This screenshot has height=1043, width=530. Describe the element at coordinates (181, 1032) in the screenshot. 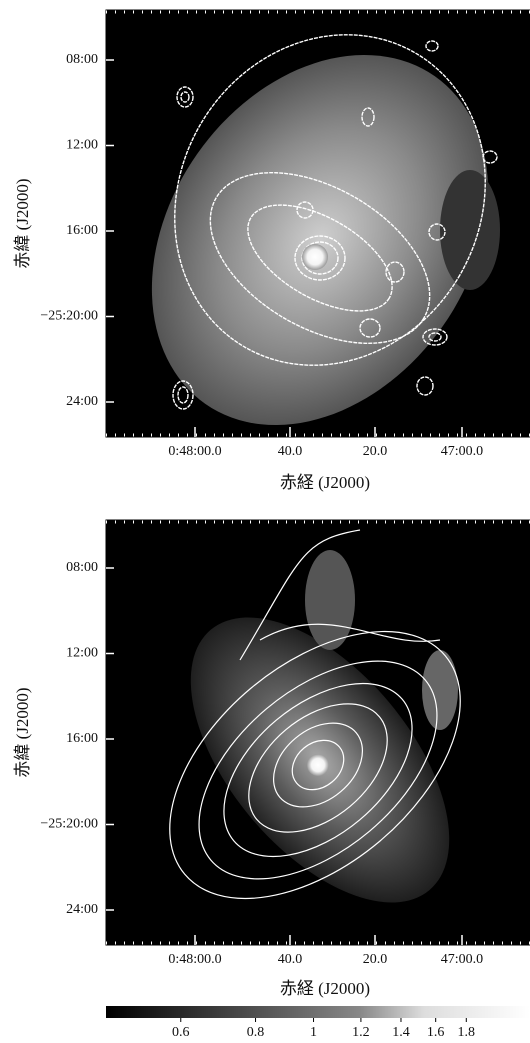

I see `colorbar-tick-label: 0.6` at that location.